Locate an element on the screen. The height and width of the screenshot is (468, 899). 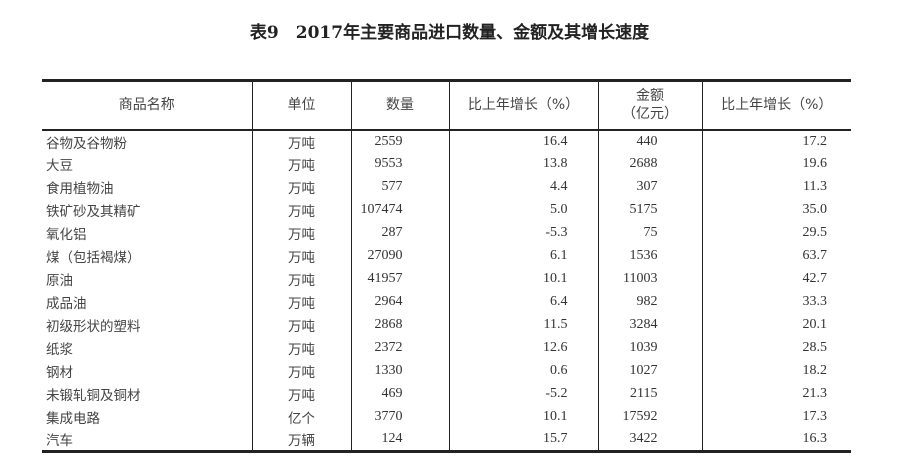
cell-amount-growth: 11.3 is located at coordinates (776, 187).